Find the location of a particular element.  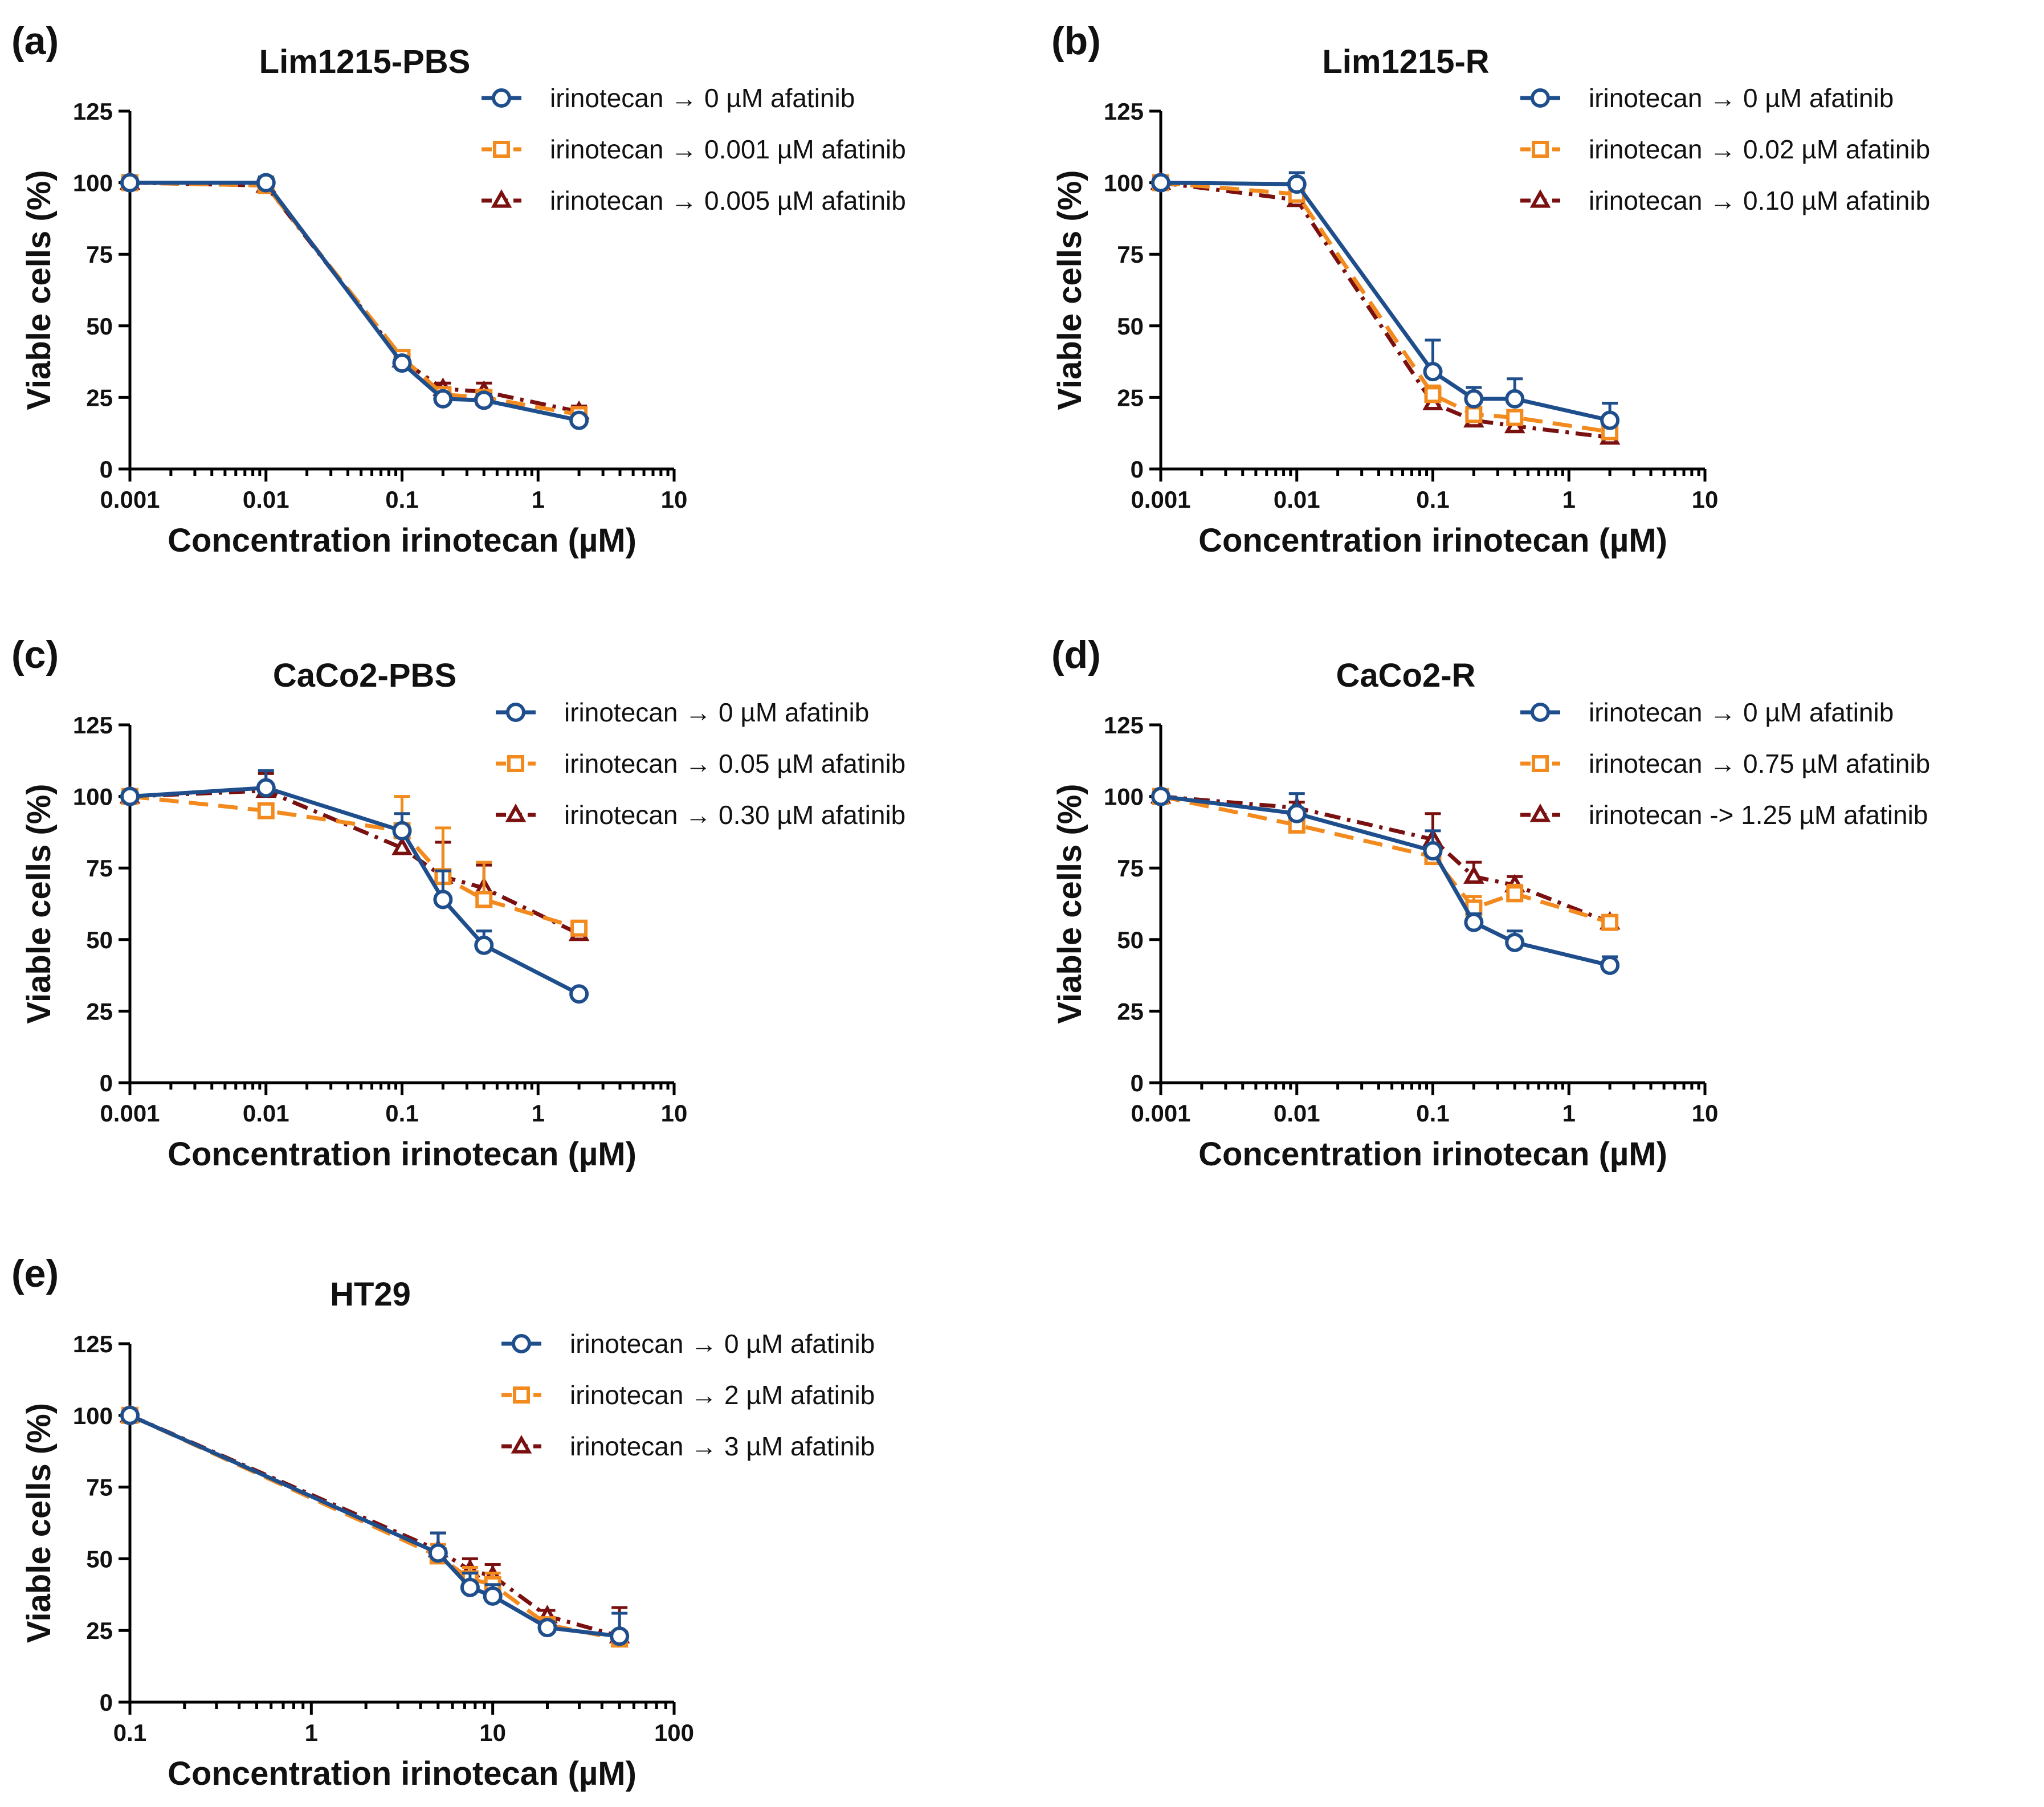

panel-title: Lim1215-R is located at coordinates (1405, 61).